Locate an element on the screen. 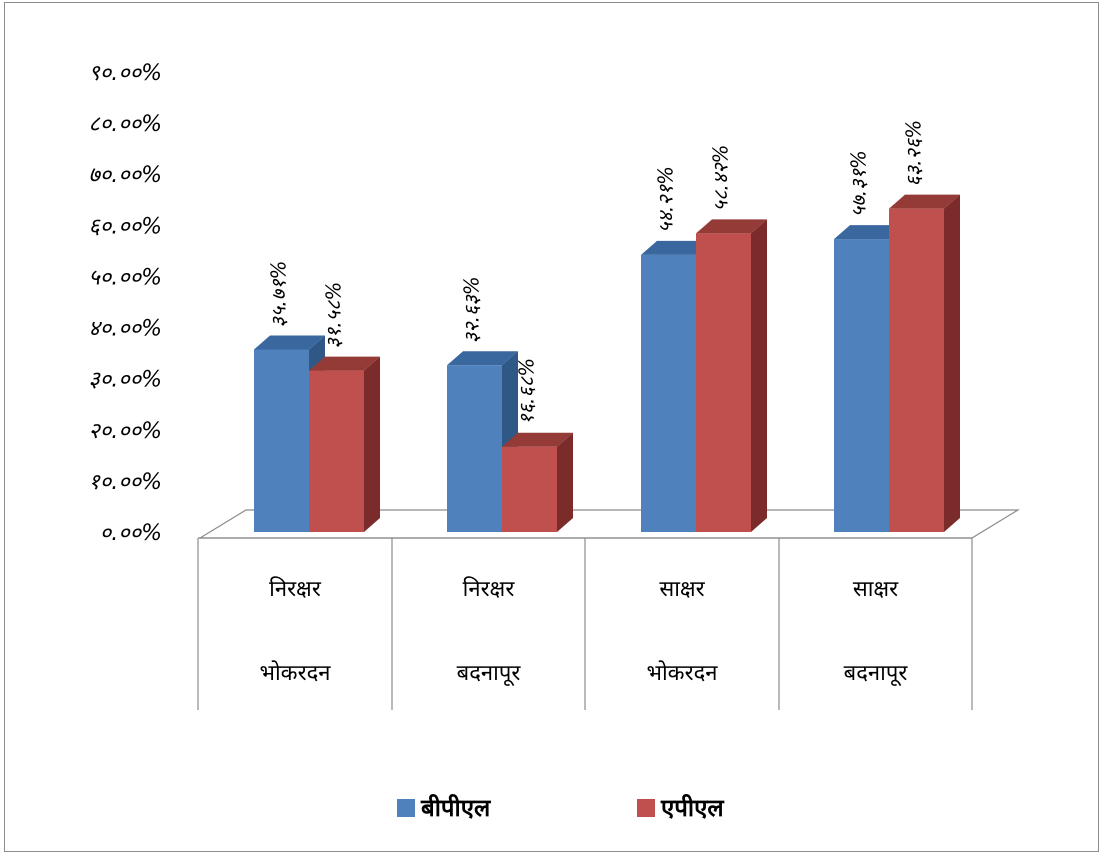  data-label: ३१.५८% is located at coordinates (334, 315).